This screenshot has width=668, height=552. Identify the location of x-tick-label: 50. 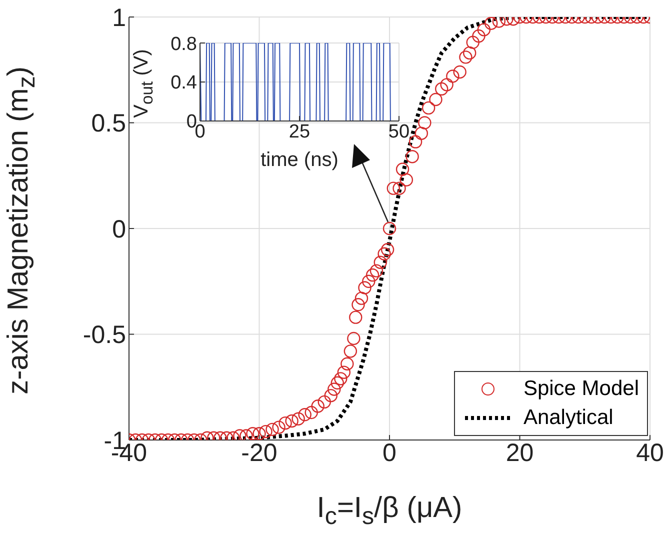
(399, 131).